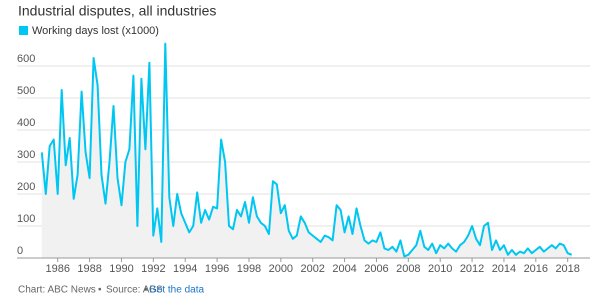  Describe the element at coordinates (536, 269) in the screenshot. I see `x-tick-label: 2016` at that location.